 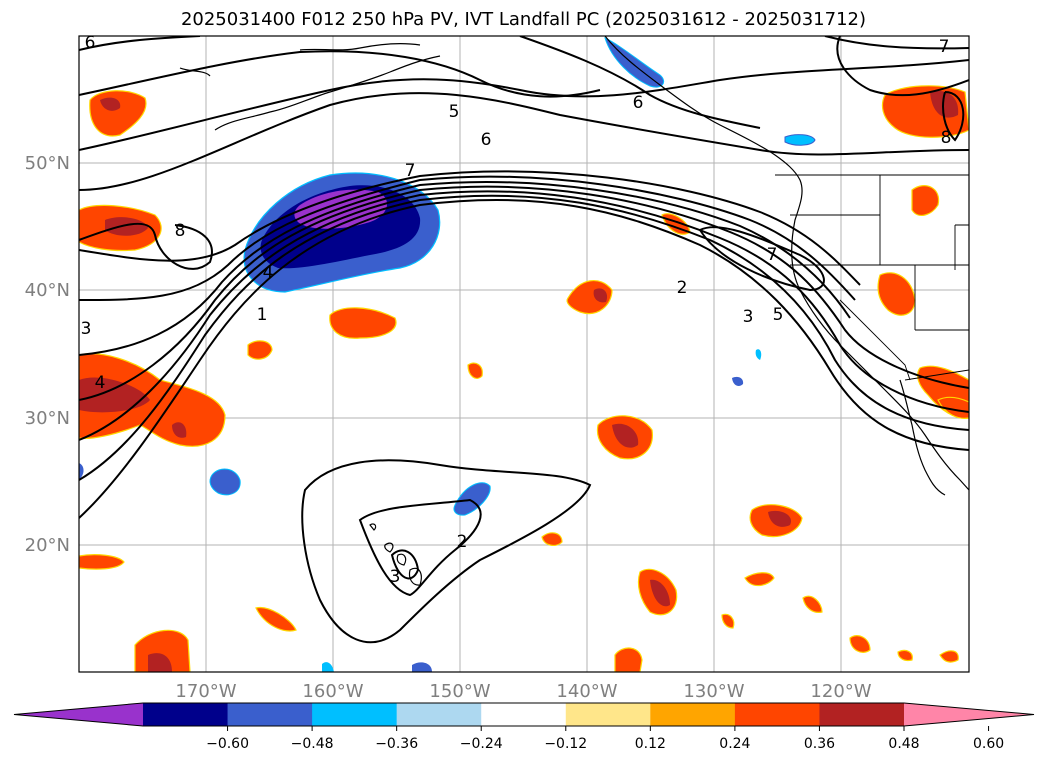 I want to click on blob-north, so click(x=634, y=62).